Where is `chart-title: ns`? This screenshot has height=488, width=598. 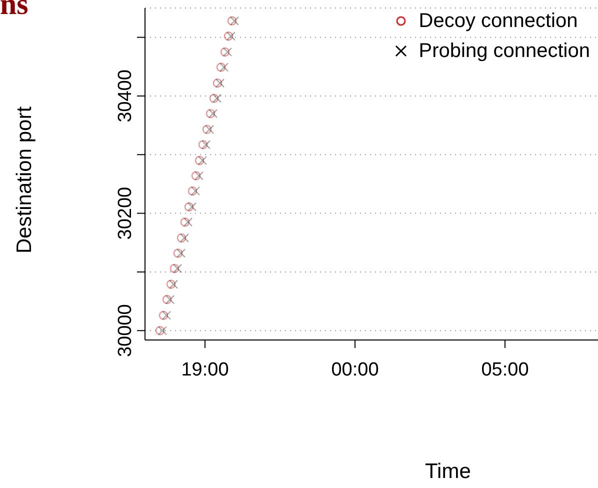
chart-title: ns is located at coordinates (14, 11).